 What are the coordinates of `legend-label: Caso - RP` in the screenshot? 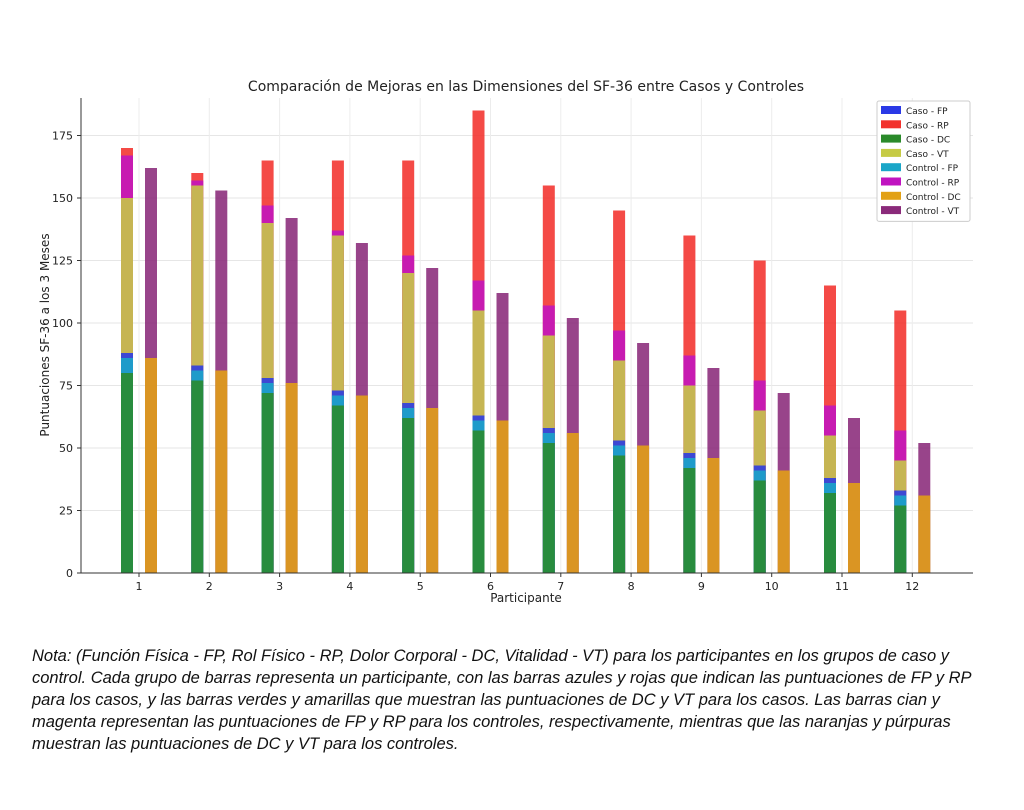 It's located at (927, 126).